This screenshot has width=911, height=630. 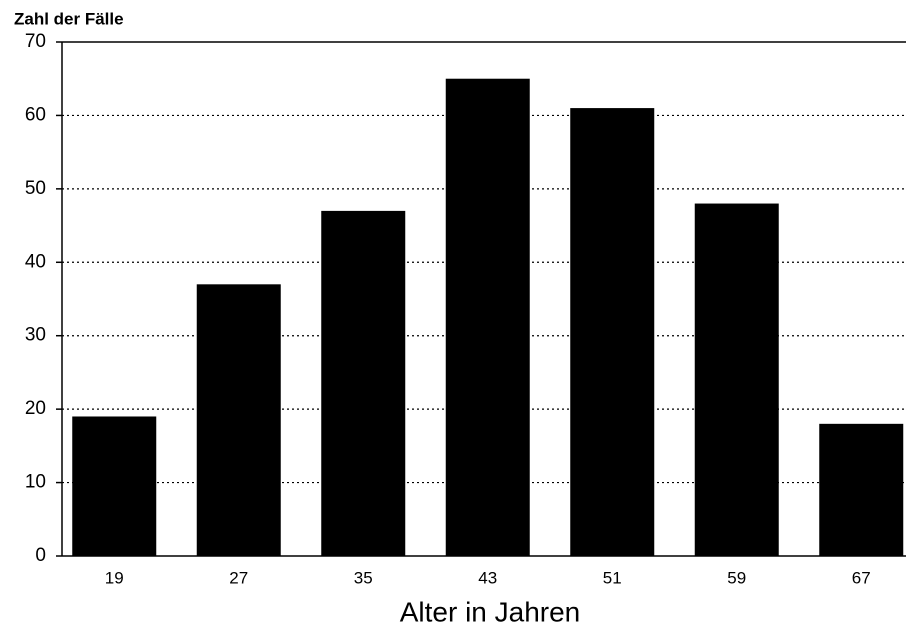 What do you see at coordinates (490, 611) in the screenshot?
I see `x-axis-label: Alter in Jahren` at bounding box center [490, 611].